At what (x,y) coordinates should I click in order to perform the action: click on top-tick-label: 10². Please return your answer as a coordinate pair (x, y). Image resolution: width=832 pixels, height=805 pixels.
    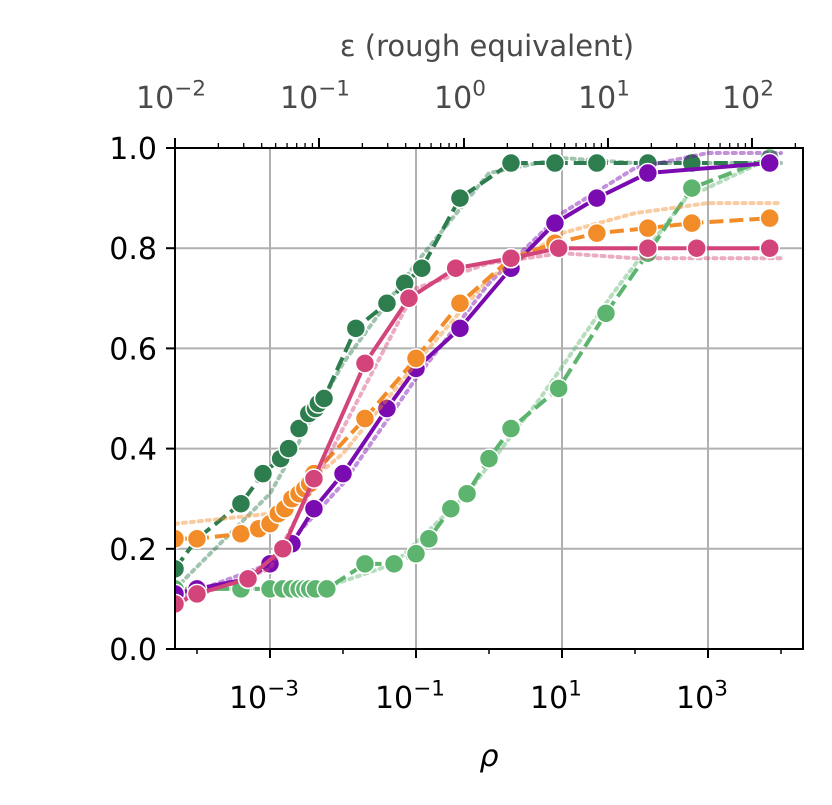
    Looking at the image, I should click on (748, 96).